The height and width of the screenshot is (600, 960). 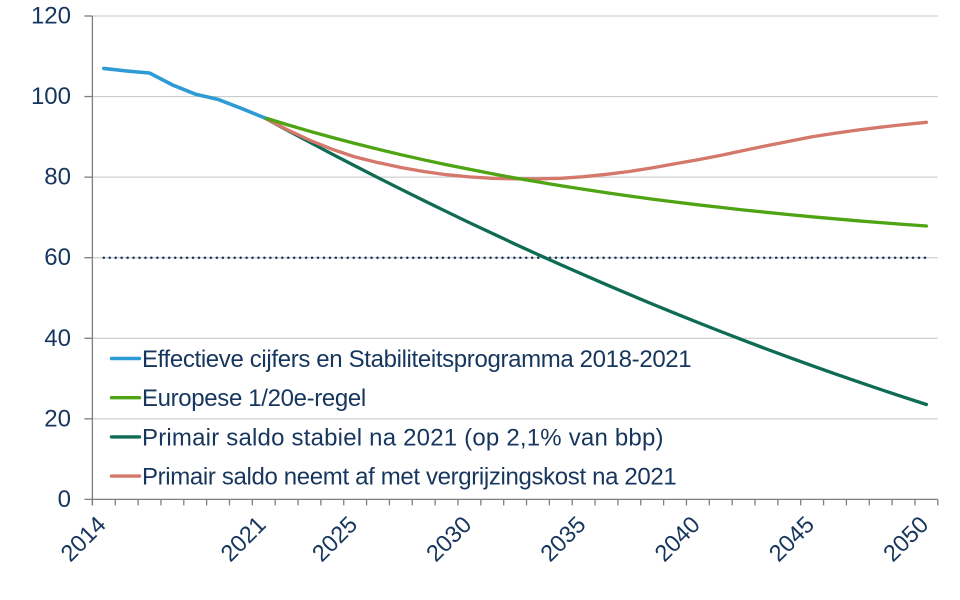 I want to click on svg-text: 60, so click(x=57, y=257).